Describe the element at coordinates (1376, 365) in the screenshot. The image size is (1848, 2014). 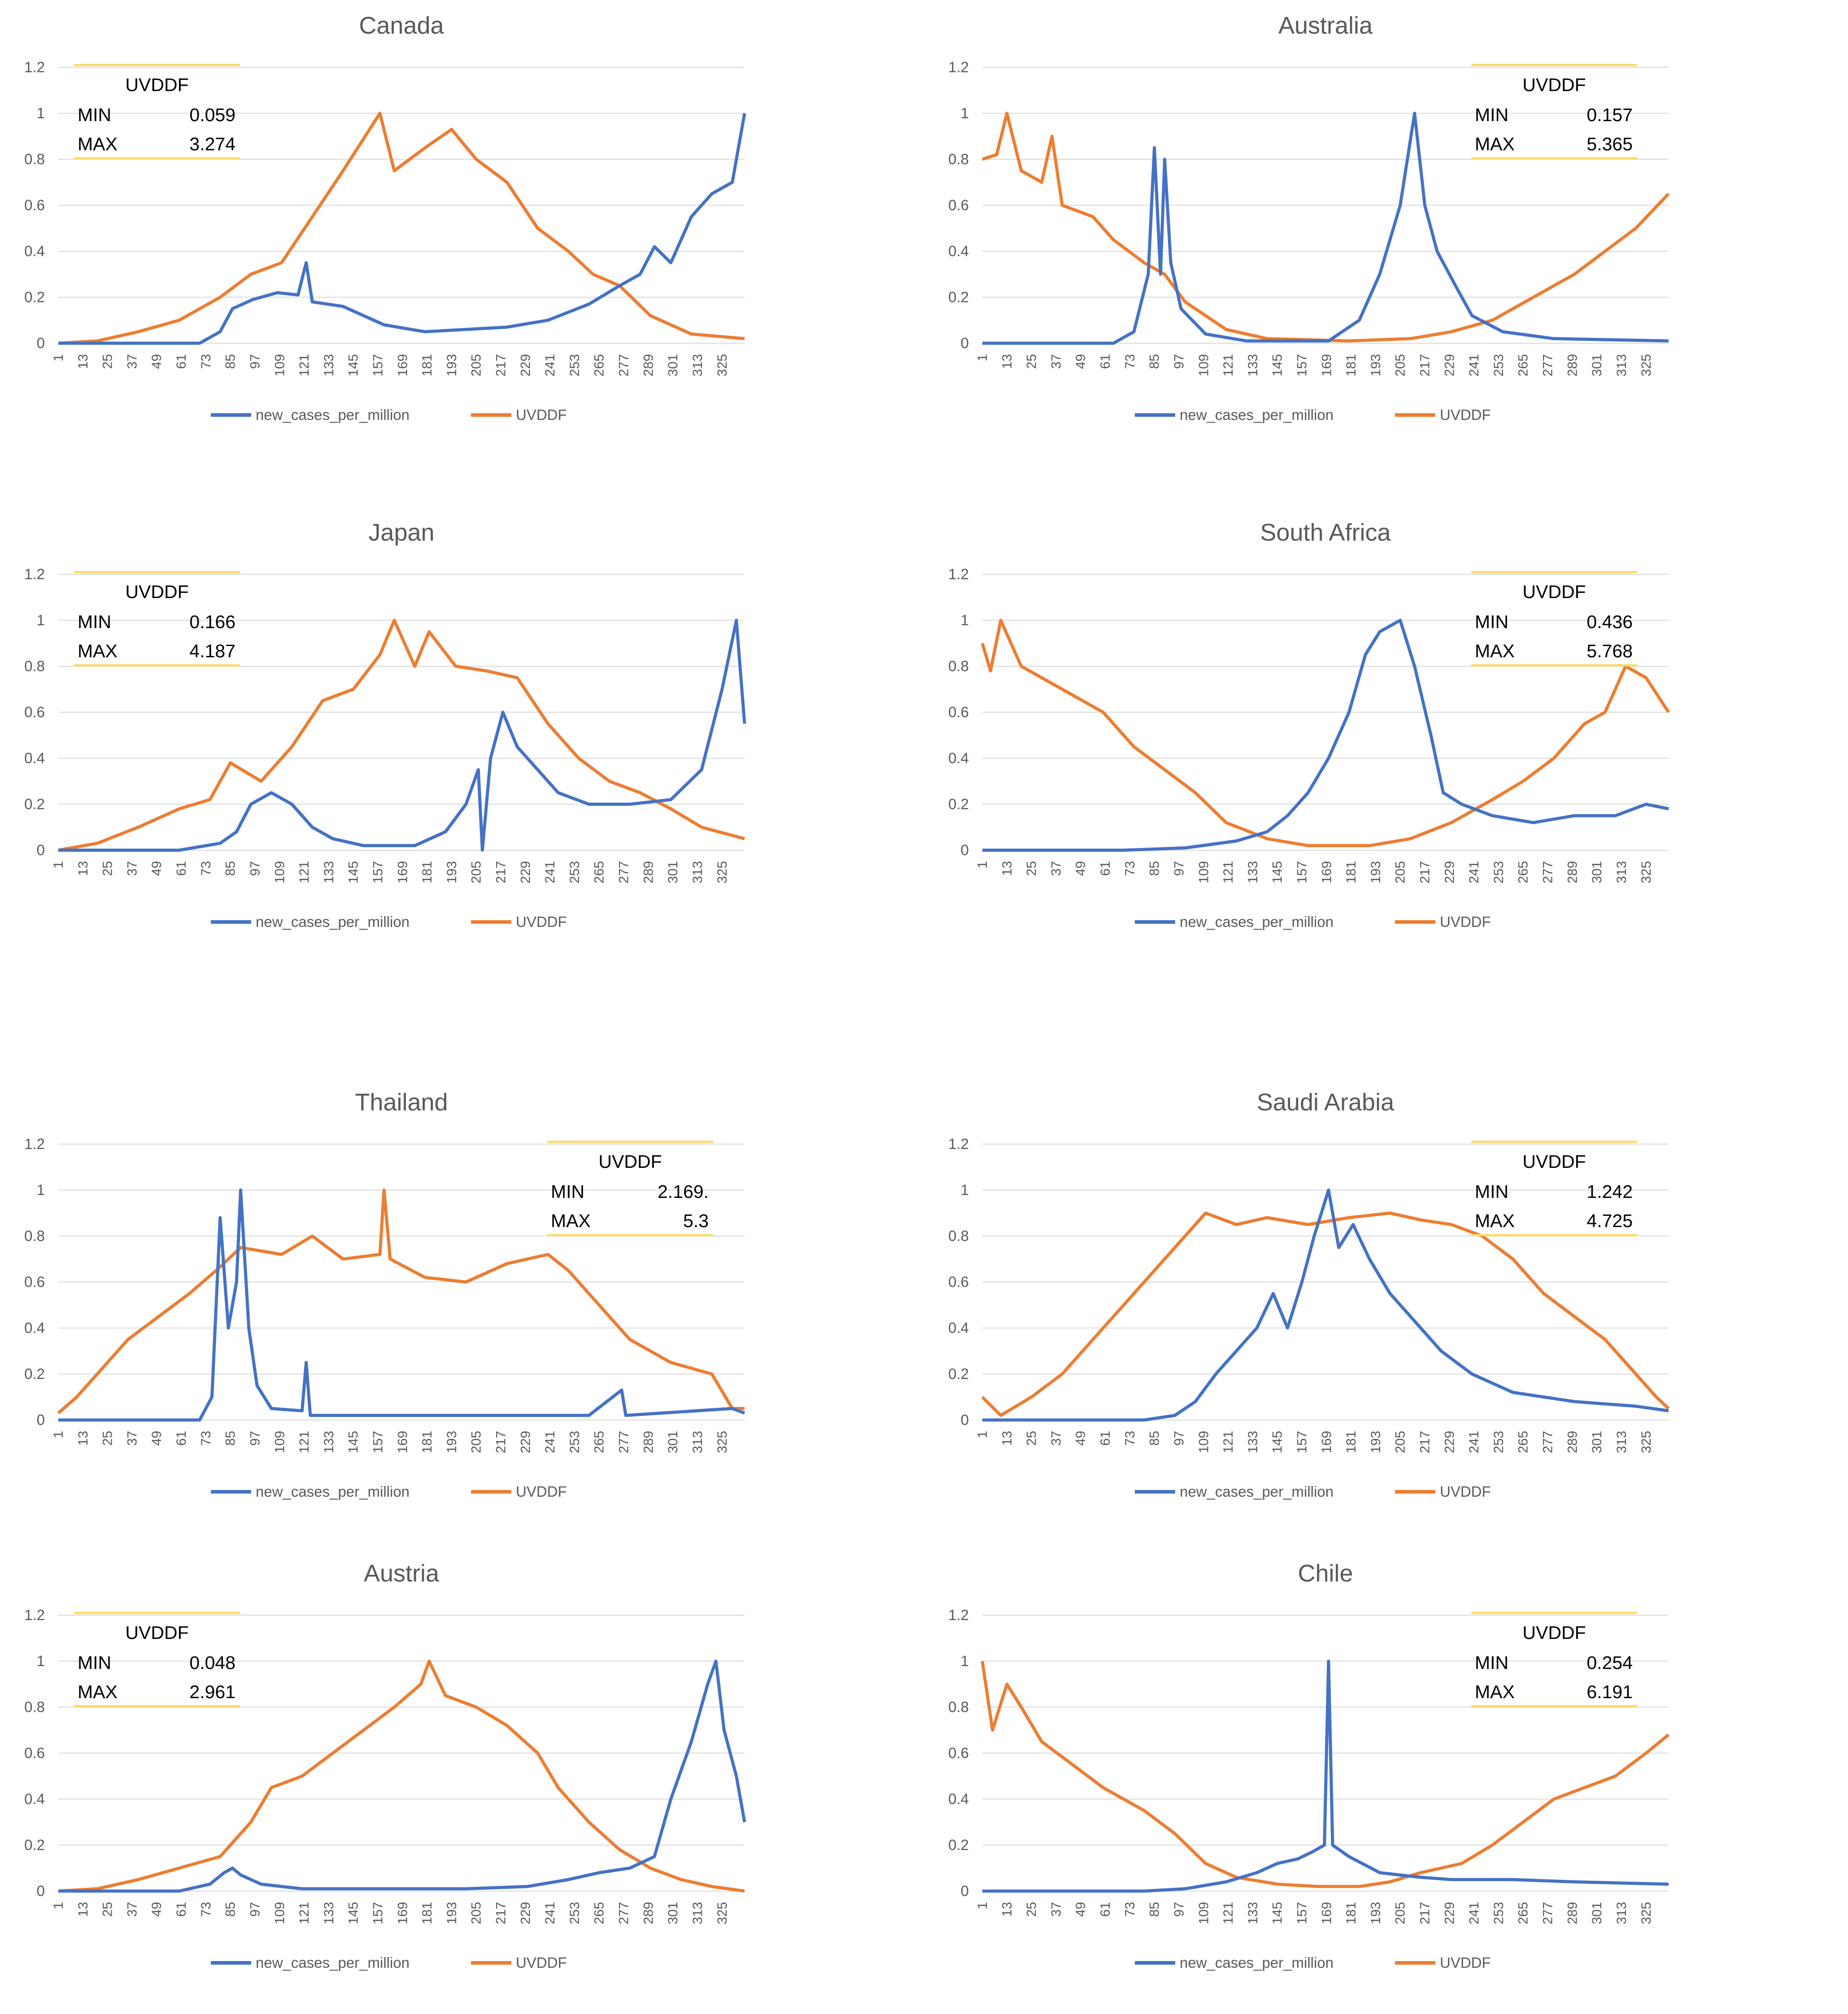
I see `x-tick-label: 193` at that location.